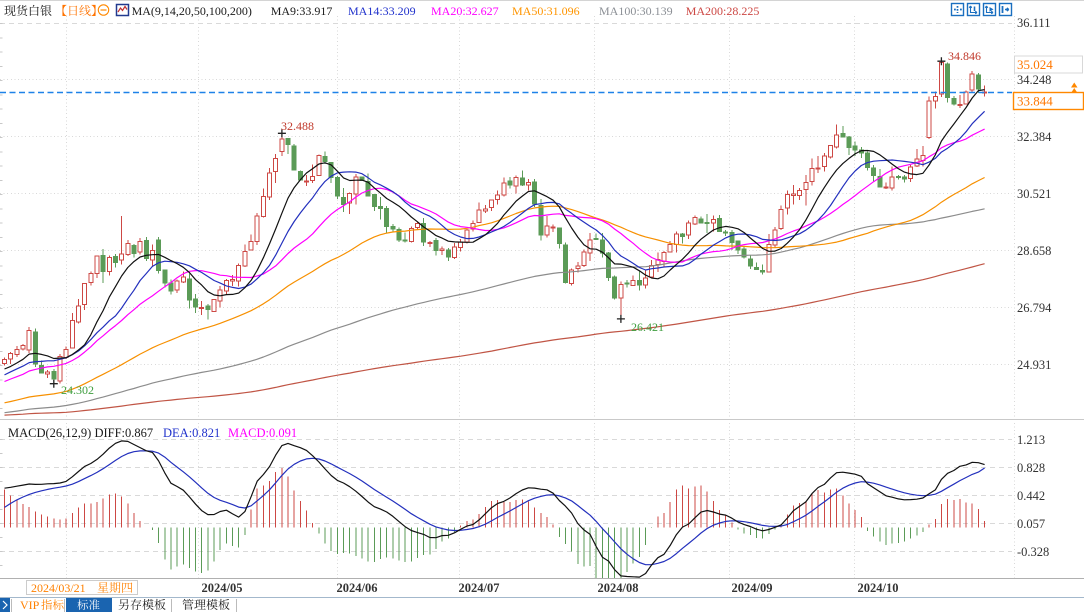 Image resolution: width=1084 pixels, height=612 pixels. What do you see at coordinates (1034, 251) in the screenshot?
I see `svg-text: 28.658` at bounding box center [1034, 251].